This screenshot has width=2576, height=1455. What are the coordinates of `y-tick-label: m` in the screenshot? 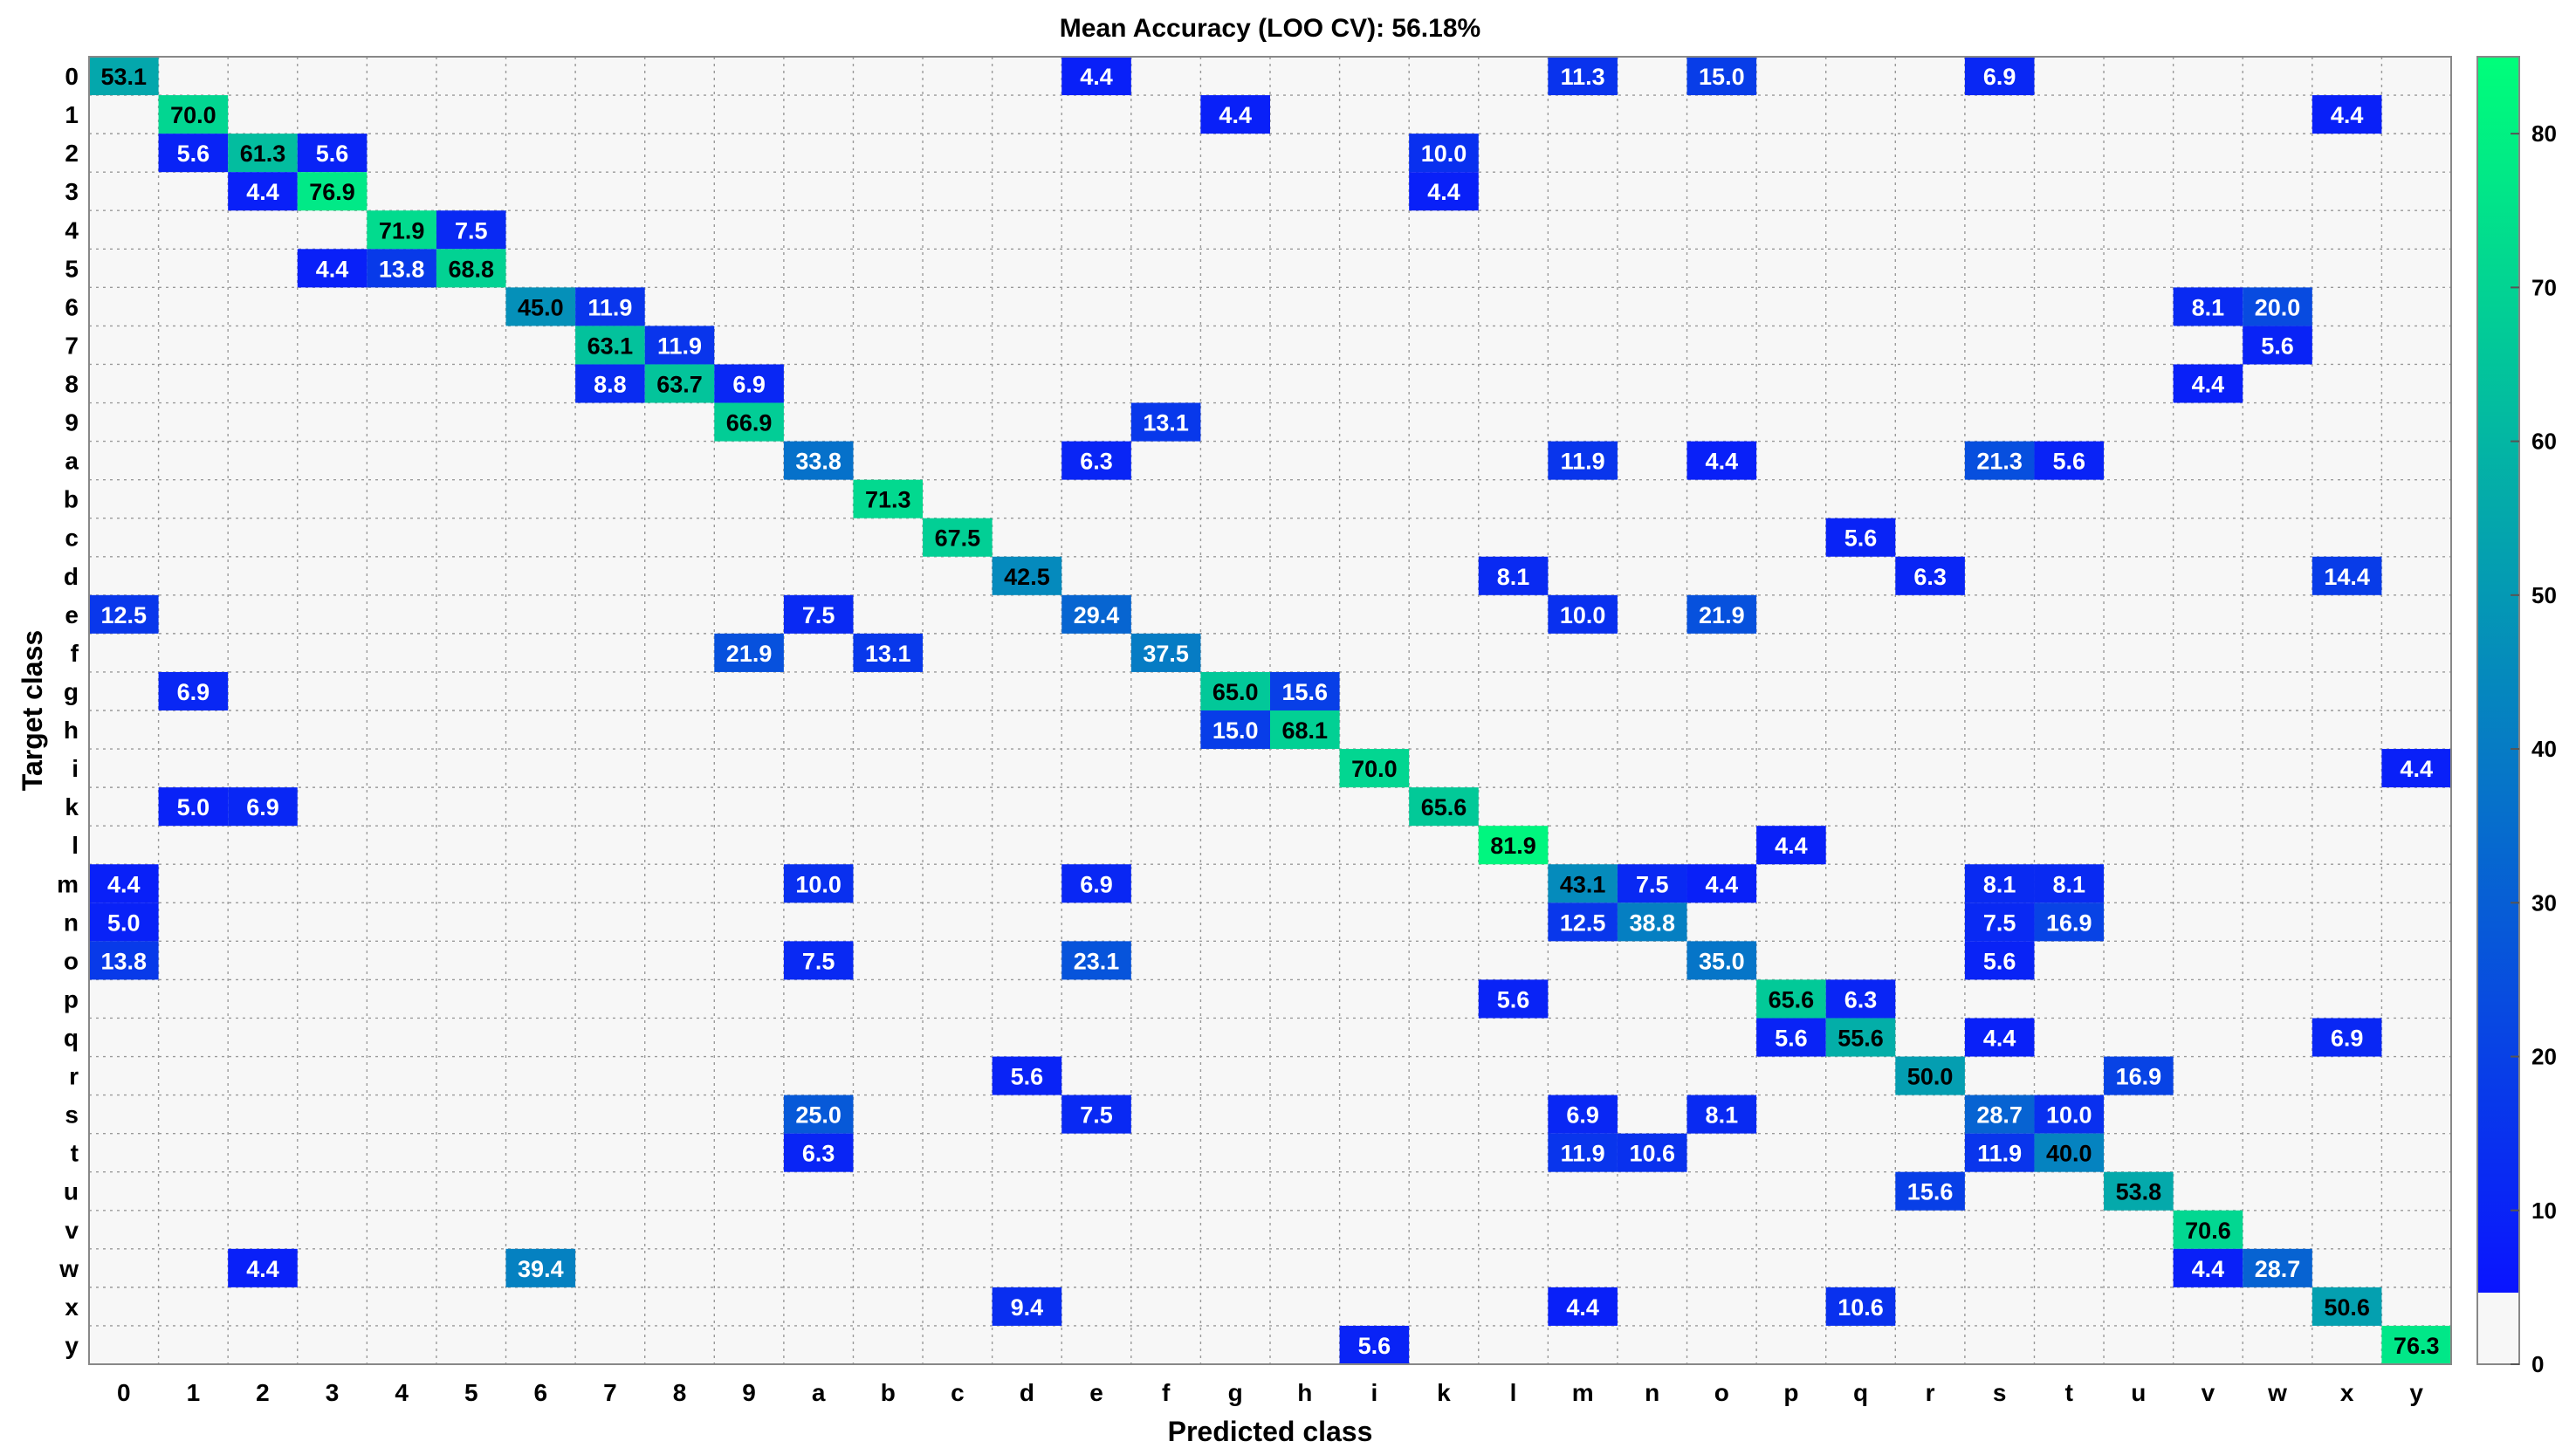 It's located at (68, 883).